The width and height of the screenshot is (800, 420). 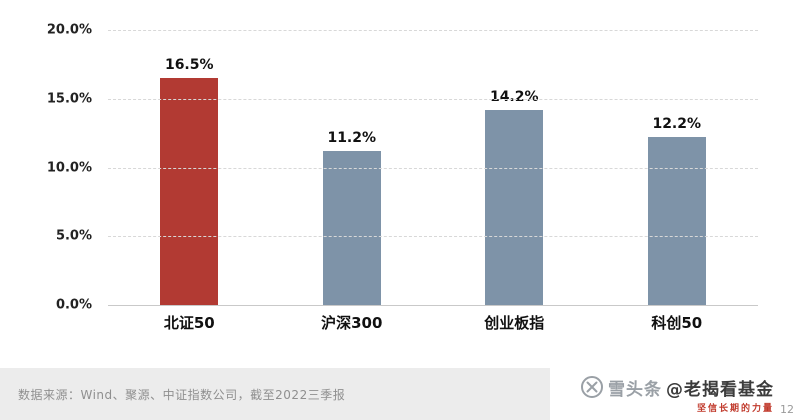 I want to click on bar-沪深300, so click(x=351, y=228).